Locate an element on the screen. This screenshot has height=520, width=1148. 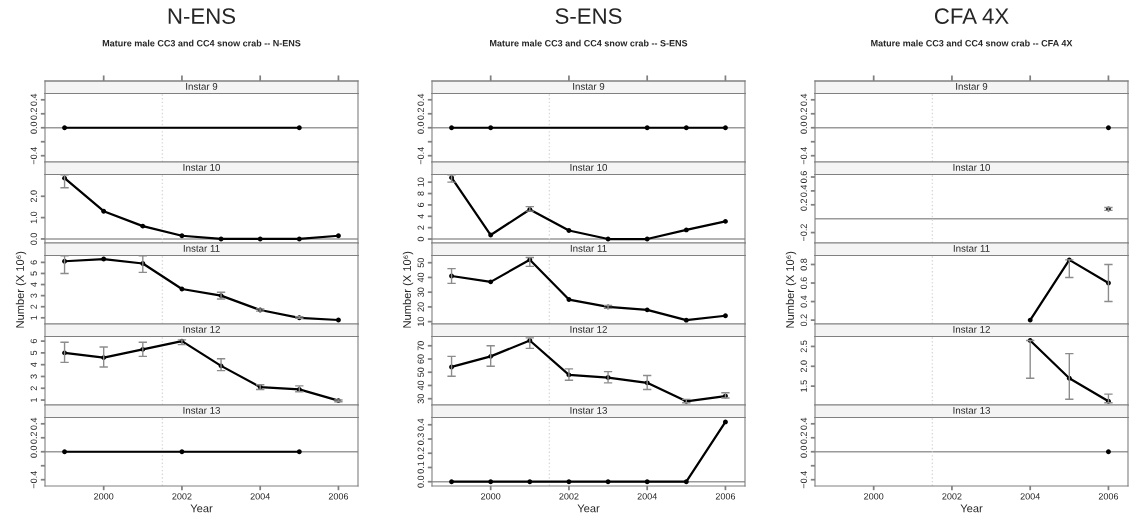
text: Mature male CC3 and CC4 snow crab -- N-ENS is located at coordinates (201, 43).